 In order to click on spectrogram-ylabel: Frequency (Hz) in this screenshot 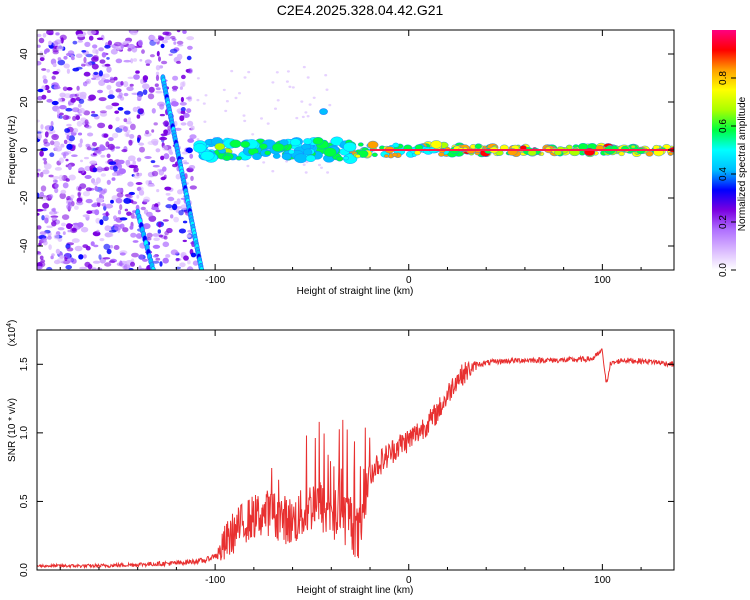, I will do `click(12, 150)`.